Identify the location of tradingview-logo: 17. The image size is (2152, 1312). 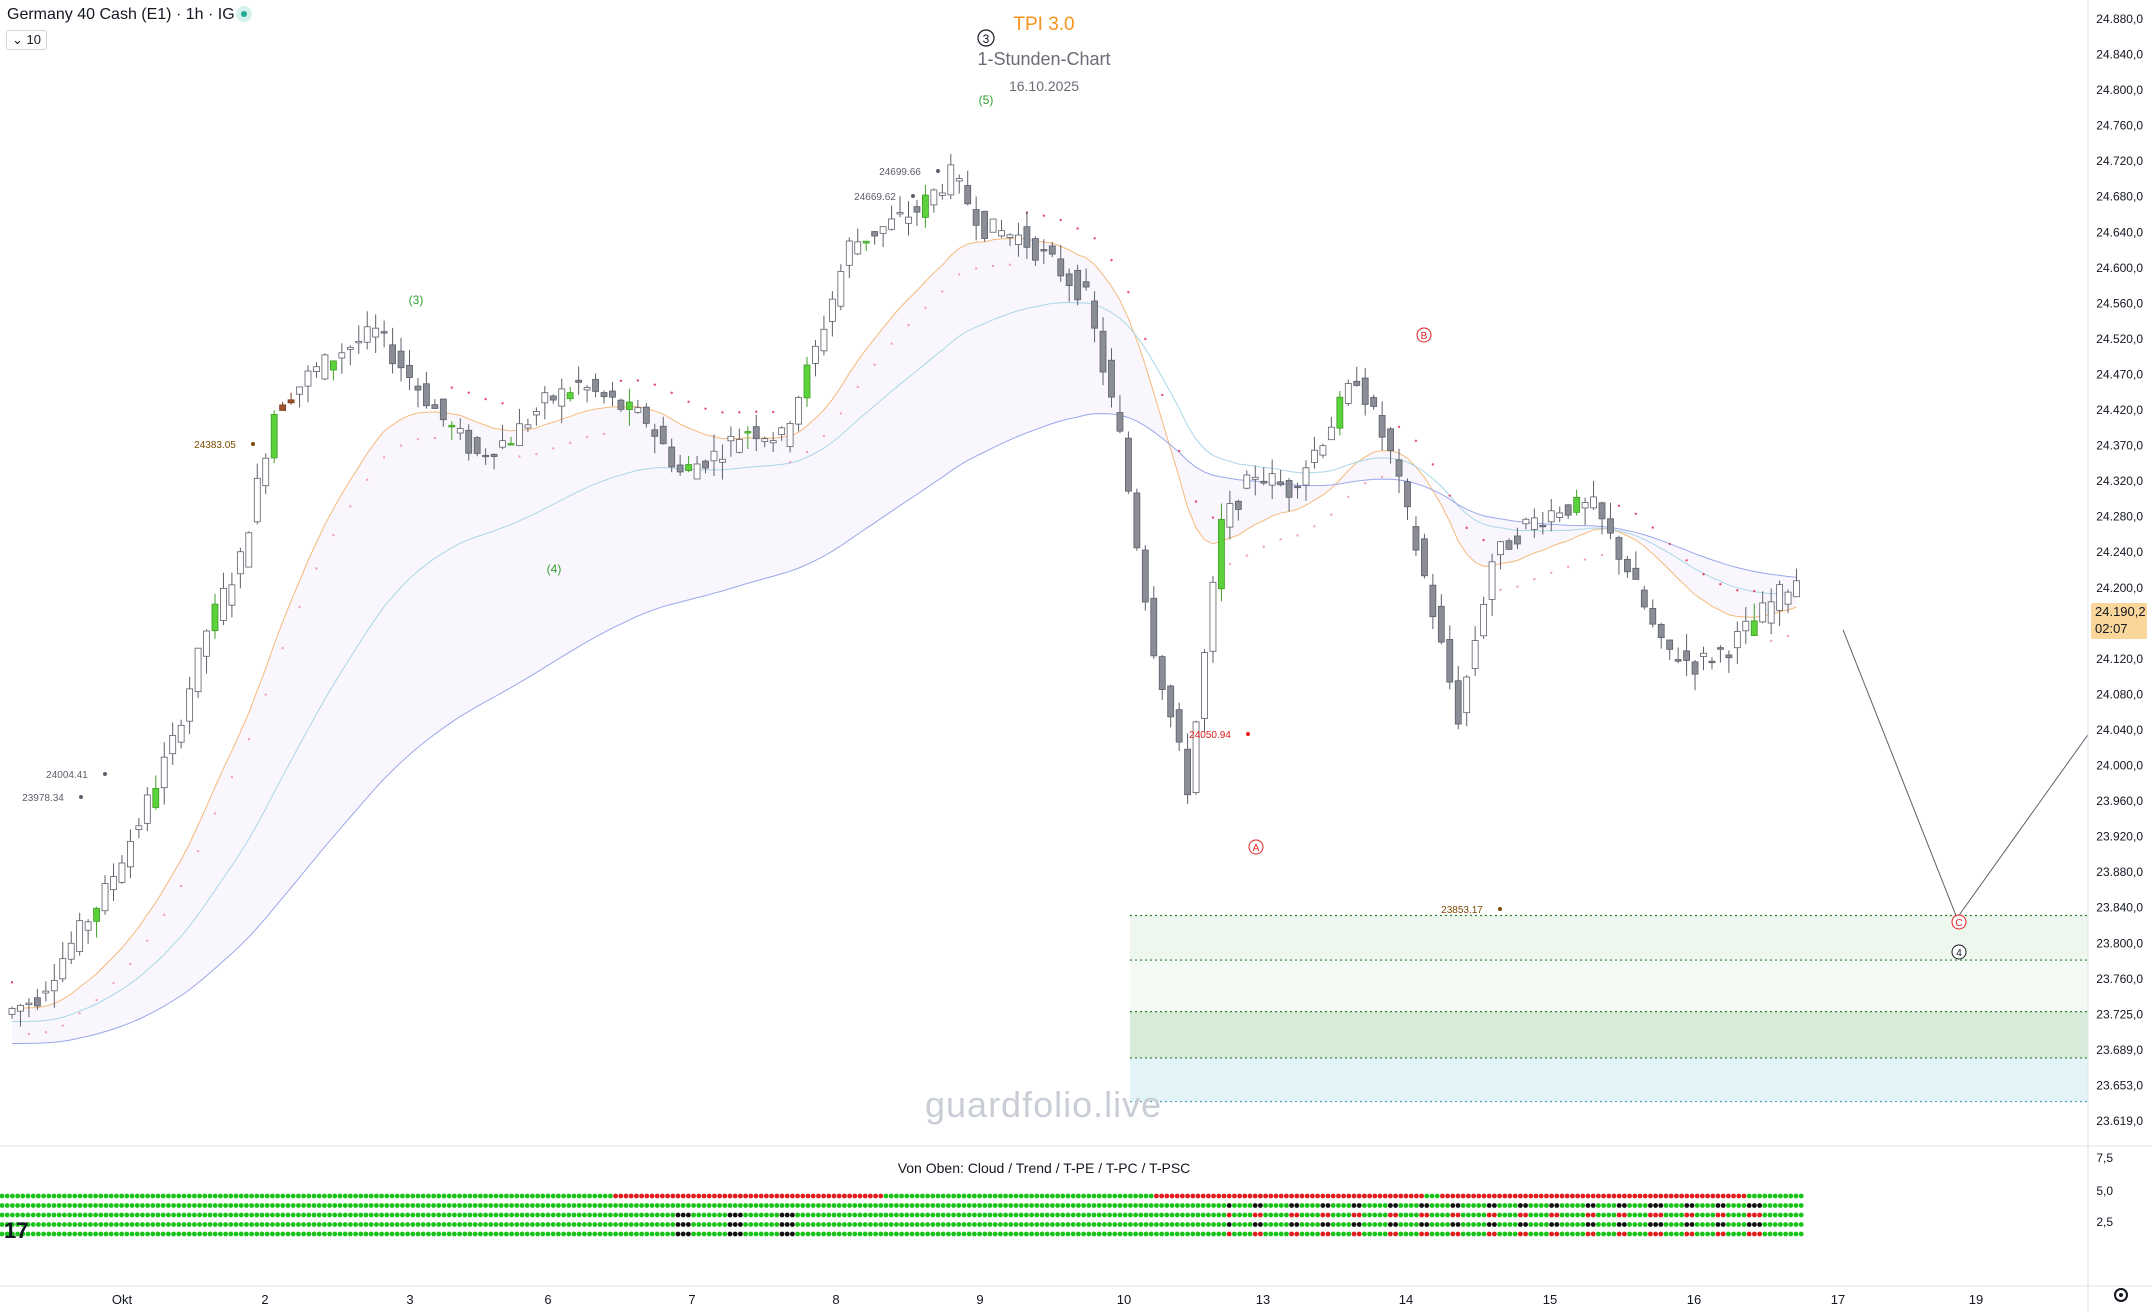
(16, 1230).